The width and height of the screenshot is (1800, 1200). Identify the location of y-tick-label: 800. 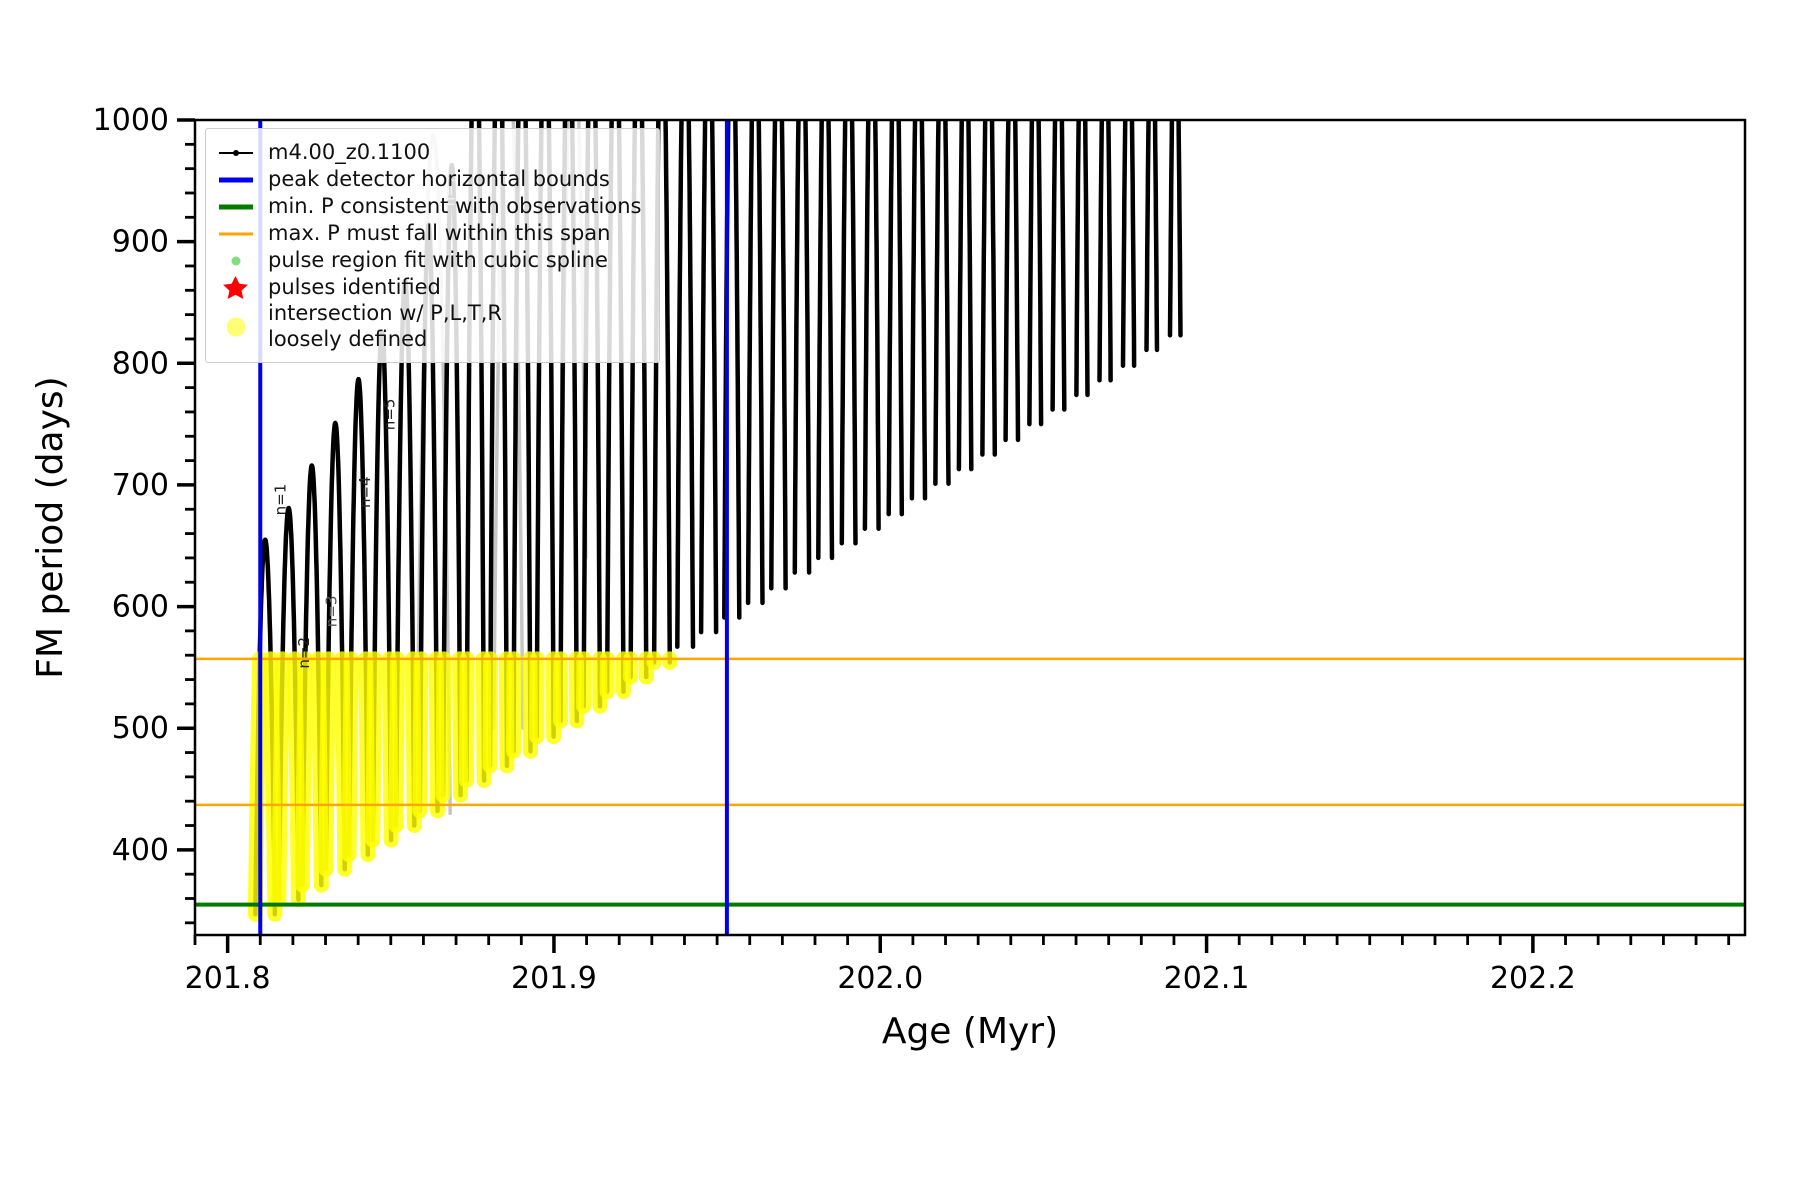
(140, 363).